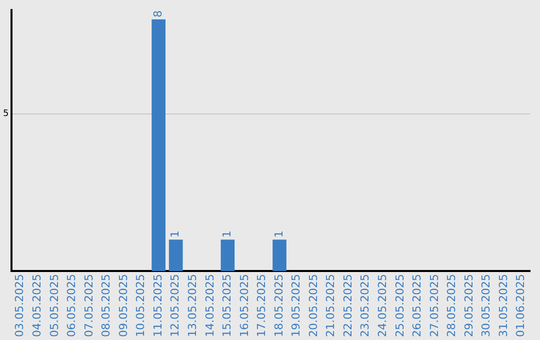  What do you see at coordinates (106, 306) in the screenshot?
I see `x-tick-label: 08.05.2025` at bounding box center [106, 306].